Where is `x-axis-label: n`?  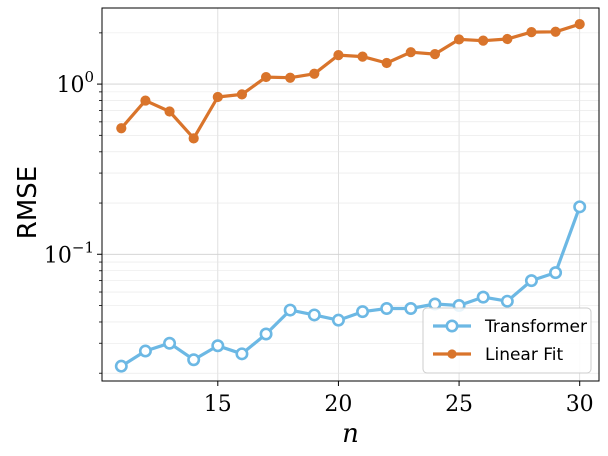 x-axis-label: n is located at coordinates (350, 434).